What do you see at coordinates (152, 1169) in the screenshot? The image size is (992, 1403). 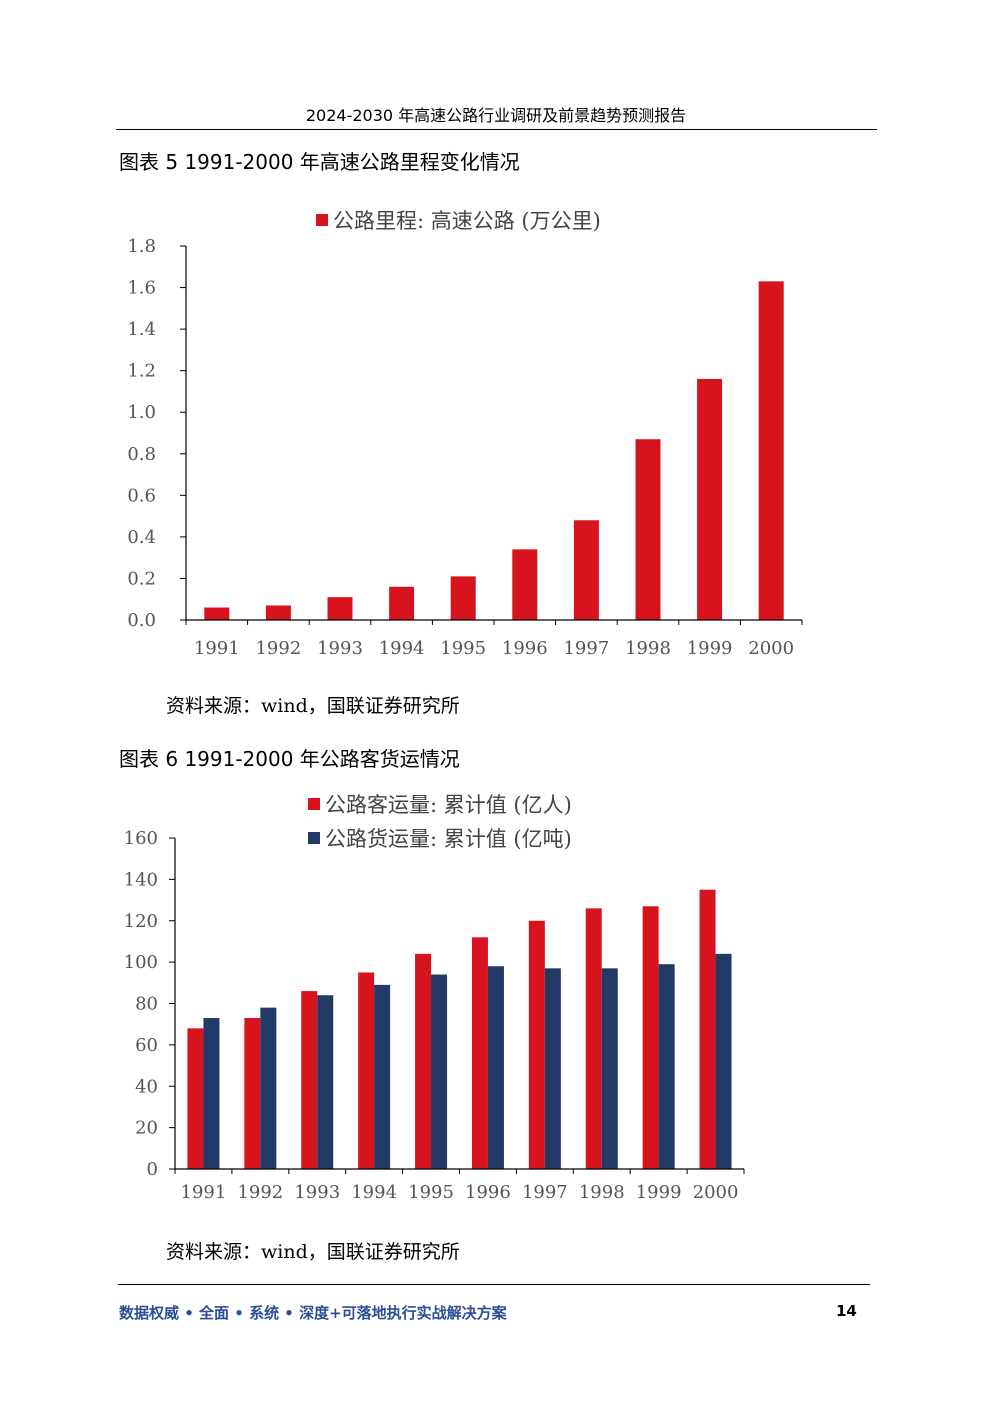 I see `y-tick-label: 0` at bounding box center [152, 1169].